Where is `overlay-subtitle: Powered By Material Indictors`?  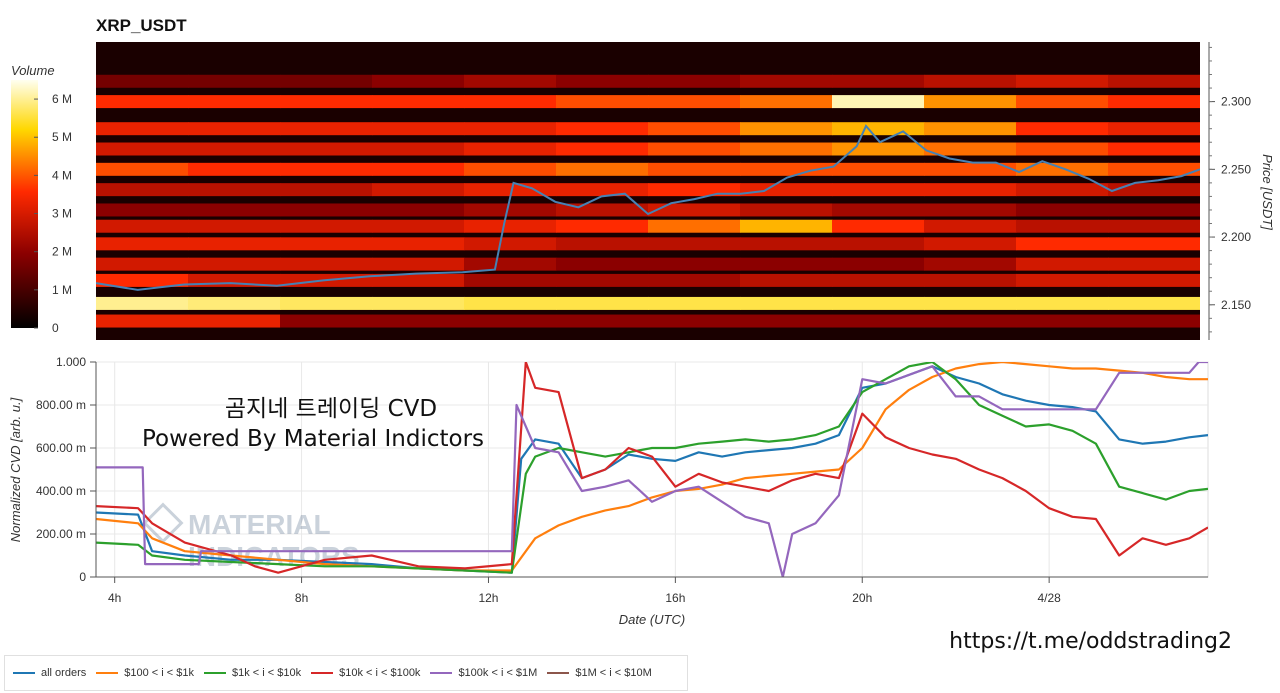 overlay-subtitle: Powered By Material Indictors is located at coordinates (313, 439).